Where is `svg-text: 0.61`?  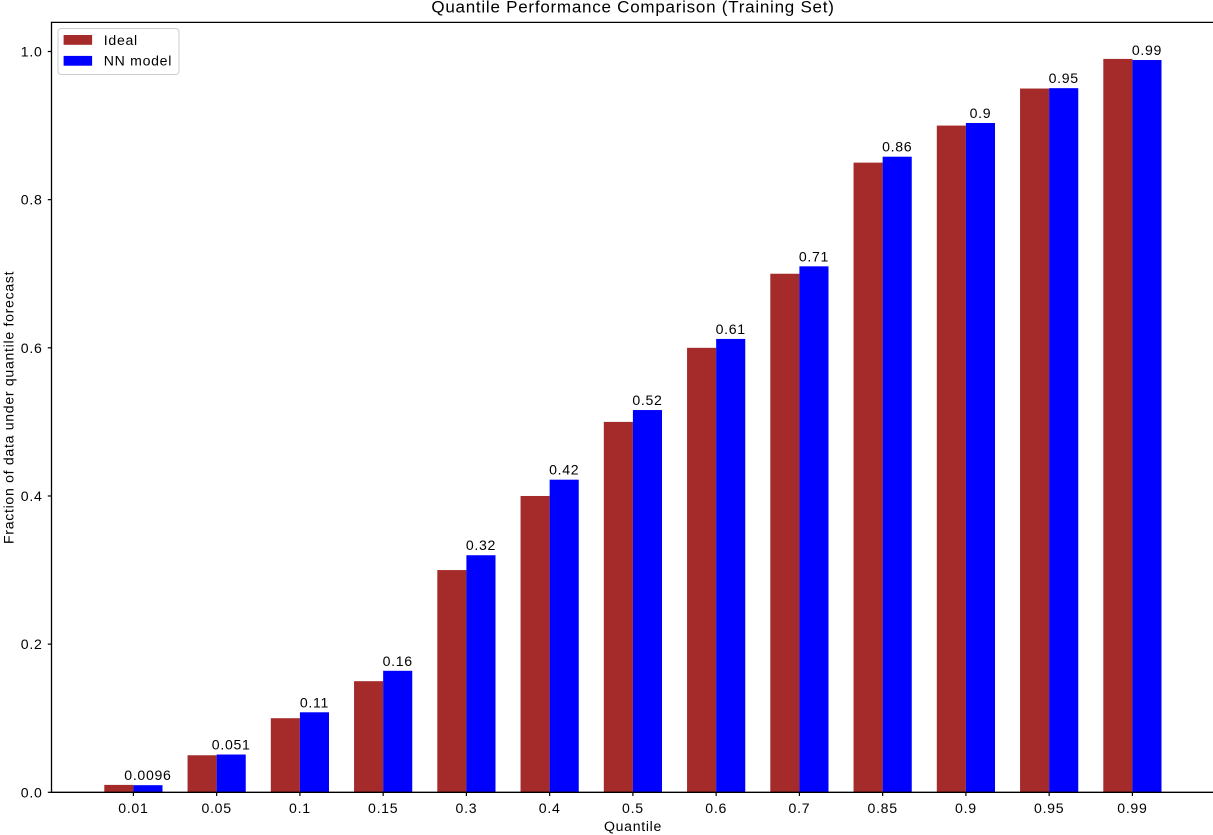 svg-text: 0.61 is located at coordinates (731, 329).